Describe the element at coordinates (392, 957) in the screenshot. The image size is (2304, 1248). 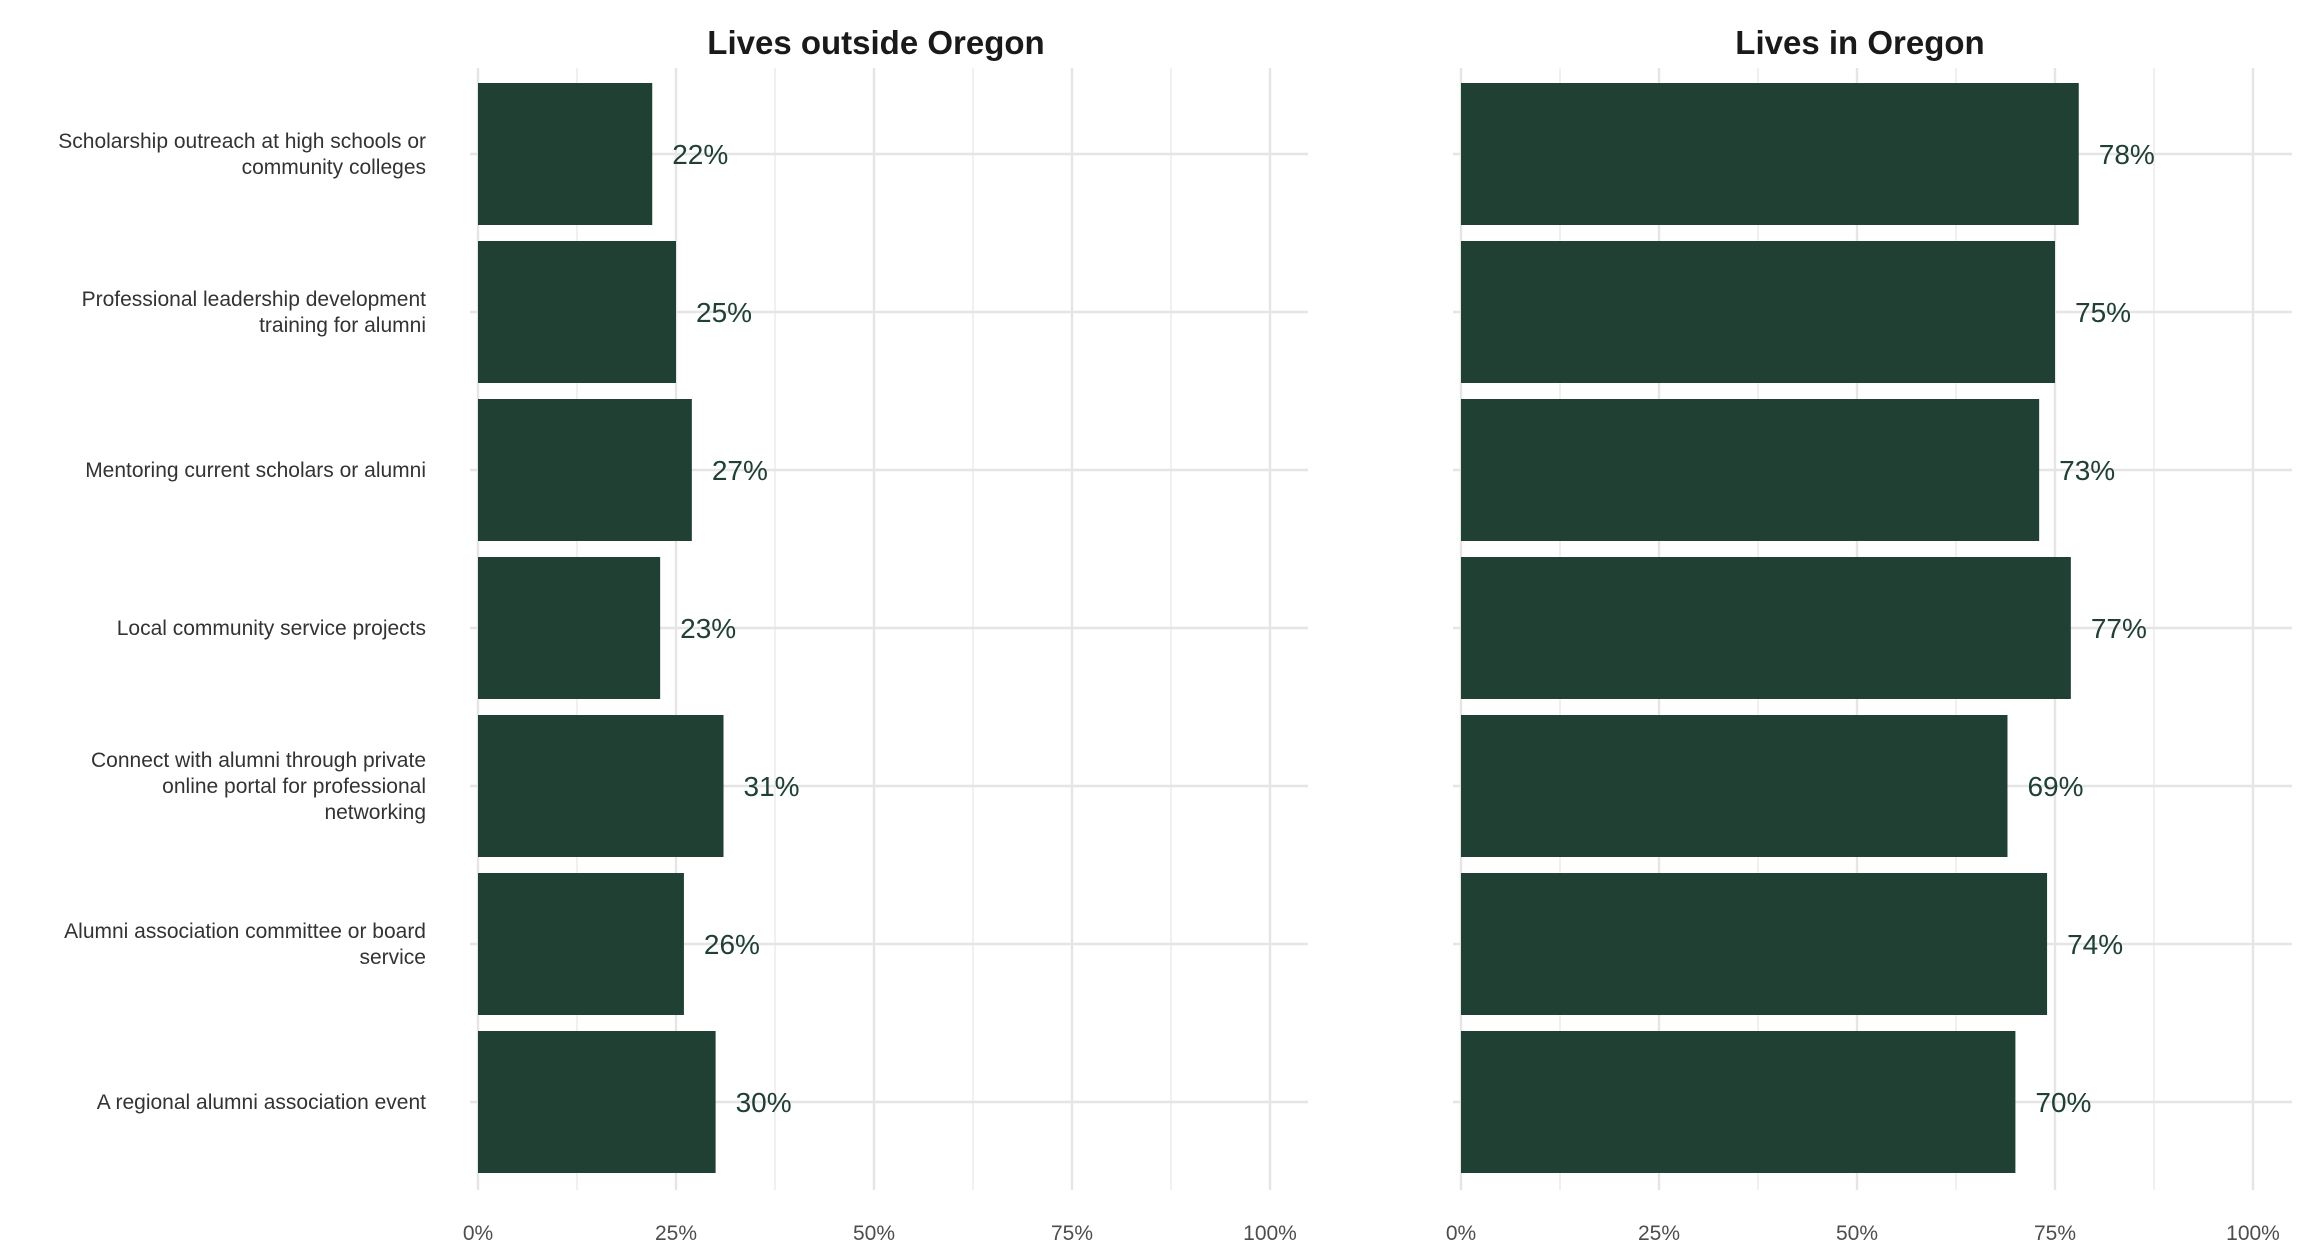
I see `category-label-line: service` at that location.